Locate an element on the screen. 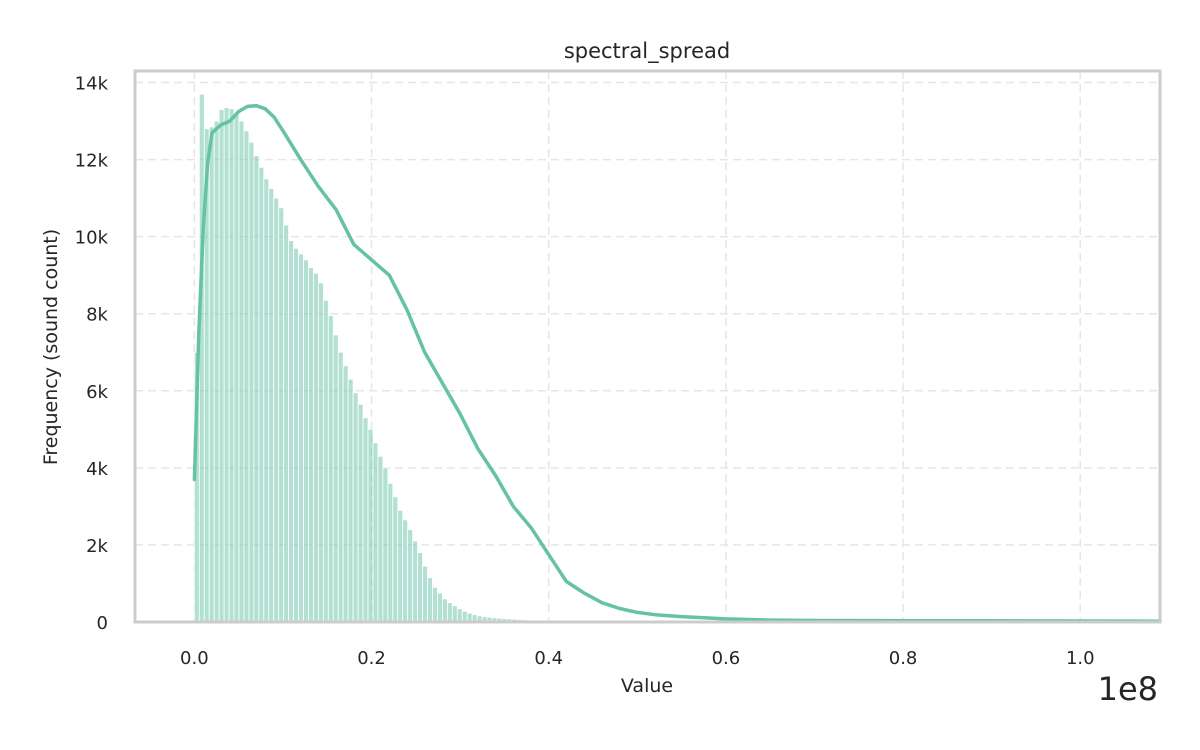 The height and width of the screenshot is (750, 1200). x-axis-offset-label: 1e8 is located at coordinates (1128, 689).